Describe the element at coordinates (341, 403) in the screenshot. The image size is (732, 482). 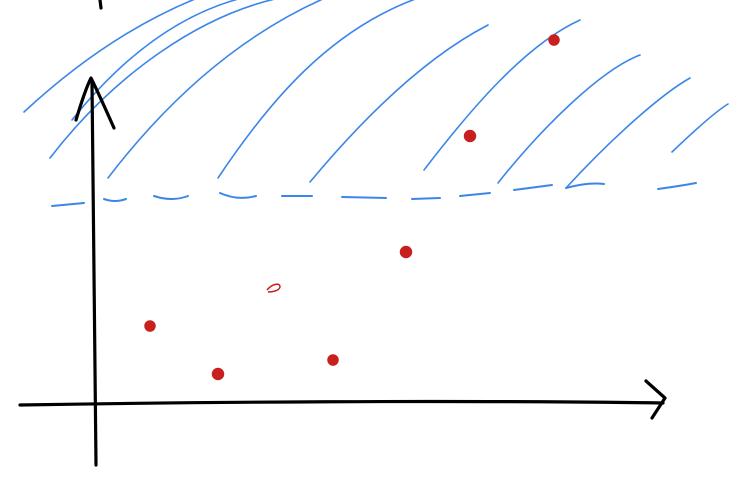
I see `x-axis` at that location.